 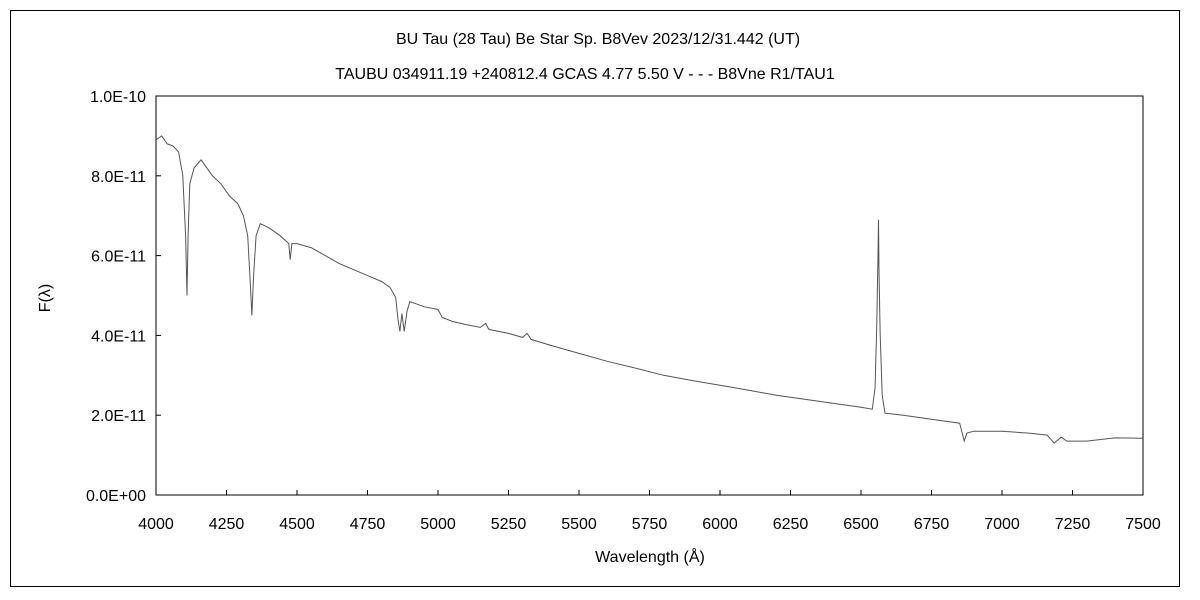 What do you see at coordinates (1143, 524) in the screenshot?
I see `x-tick-label: 7500` at bounding box center [1143, 524].